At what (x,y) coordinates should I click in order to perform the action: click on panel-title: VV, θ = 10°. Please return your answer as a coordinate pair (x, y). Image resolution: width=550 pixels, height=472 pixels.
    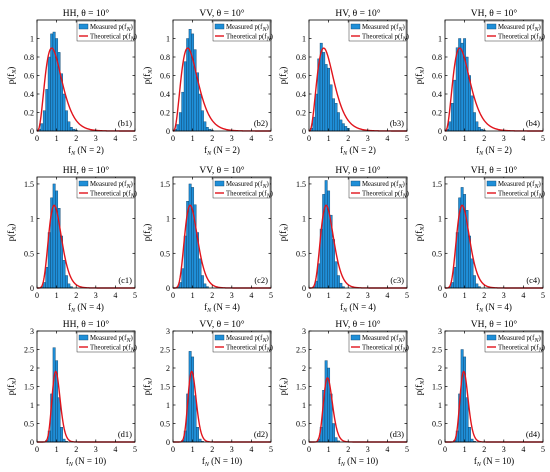
    Looking at the image, I should click on (221, 324).